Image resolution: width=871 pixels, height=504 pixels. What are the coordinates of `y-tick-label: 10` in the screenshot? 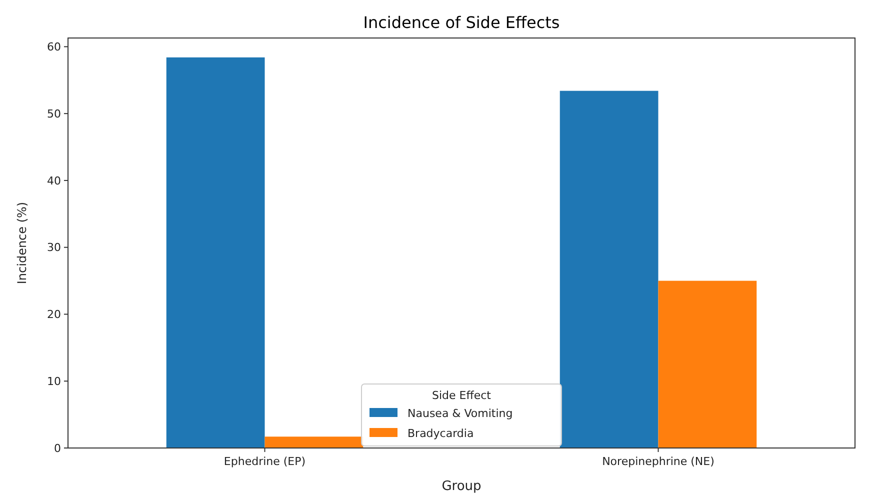 It's located at (54, 381).